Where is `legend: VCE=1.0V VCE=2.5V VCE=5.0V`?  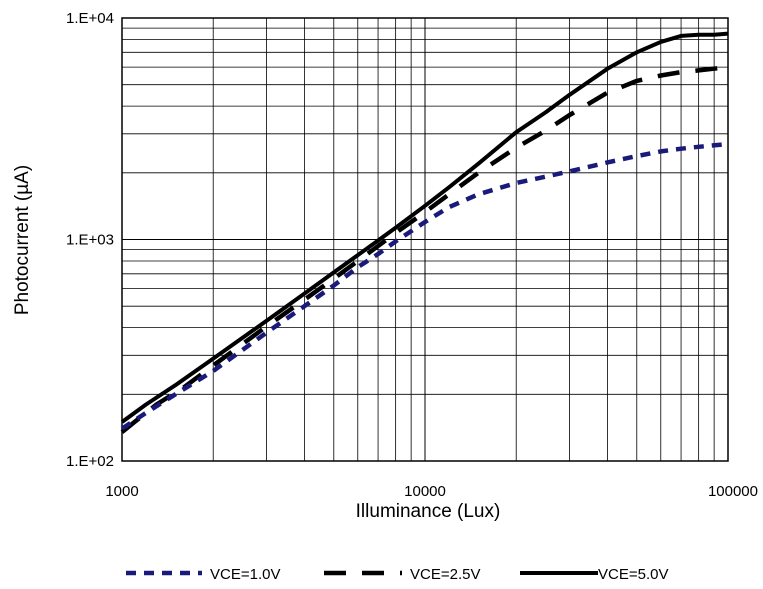 legend: VCE=1.0V VCE=2.5V VCE=5.0V is located at coordinates (397, 574).